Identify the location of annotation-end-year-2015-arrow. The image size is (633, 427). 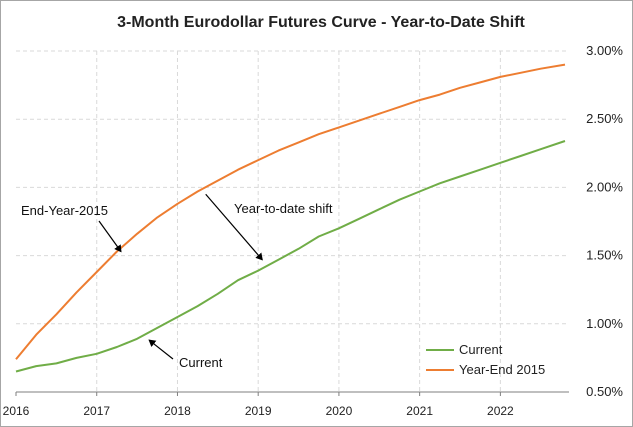
(110, 236).